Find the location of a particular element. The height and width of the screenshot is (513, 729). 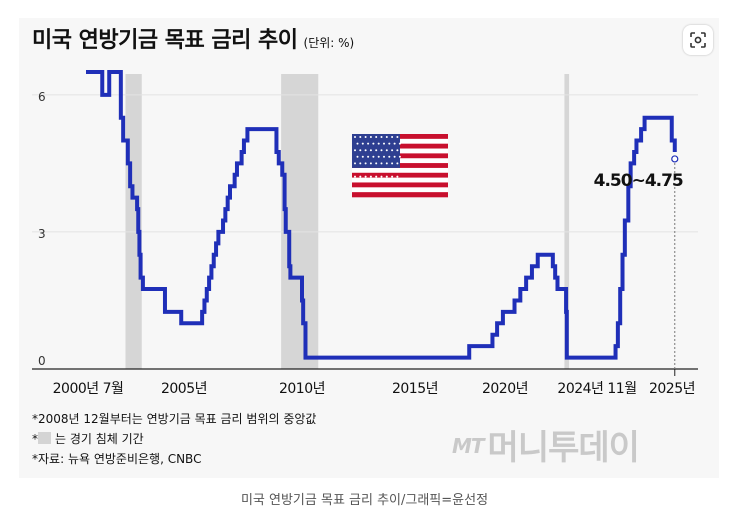

x-tick-label: 2020년 is located at coordinates (505, 389).